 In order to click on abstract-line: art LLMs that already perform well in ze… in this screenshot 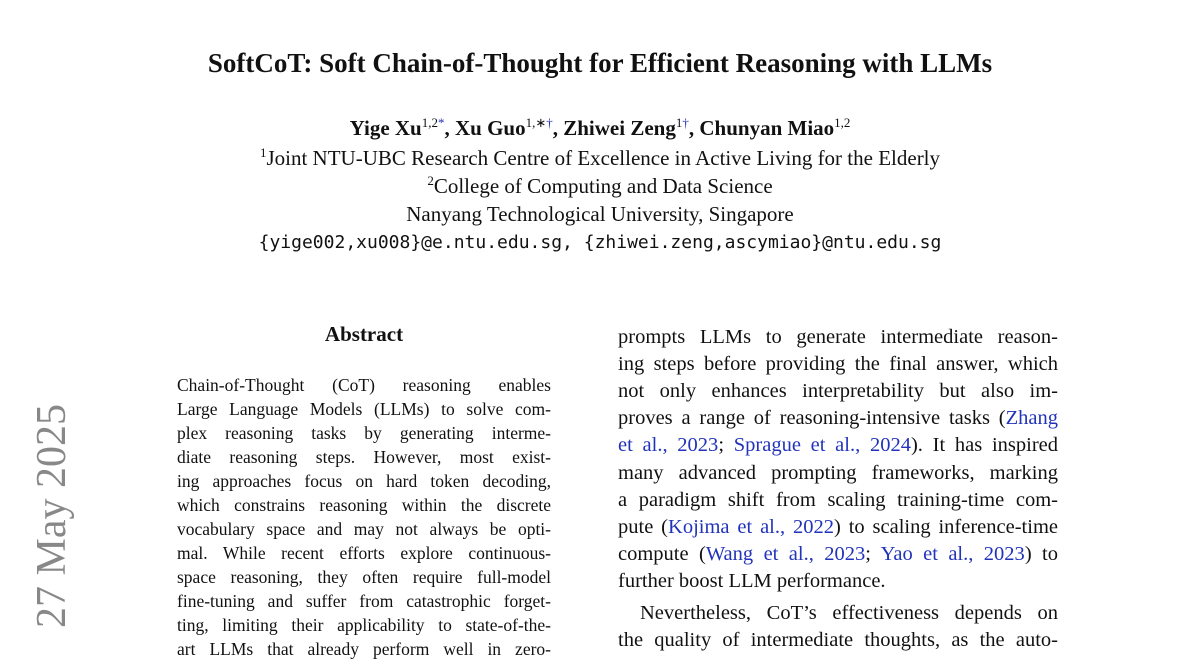, I will do `click(364, 649)`.